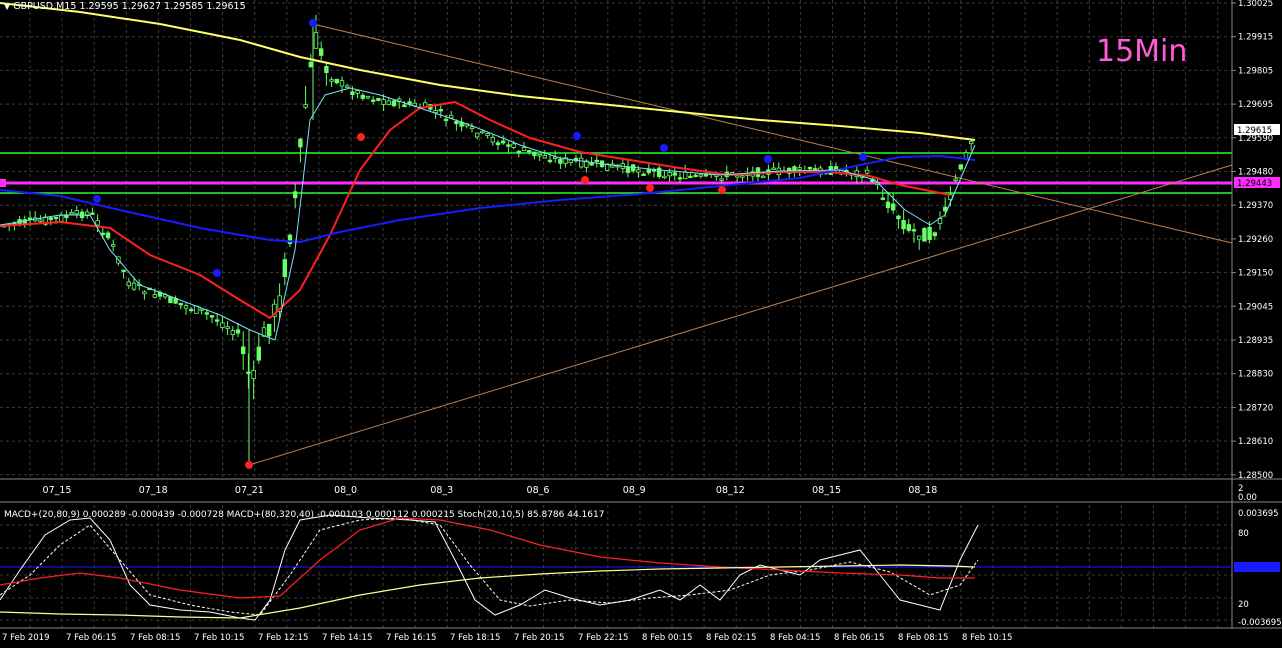 Image resolution: width=1282 pixels, height=648 pixels. Describe the element at coordinates (7, 6) in the screenshot. I see `collapse-triangle-icon: ▼` at that location.